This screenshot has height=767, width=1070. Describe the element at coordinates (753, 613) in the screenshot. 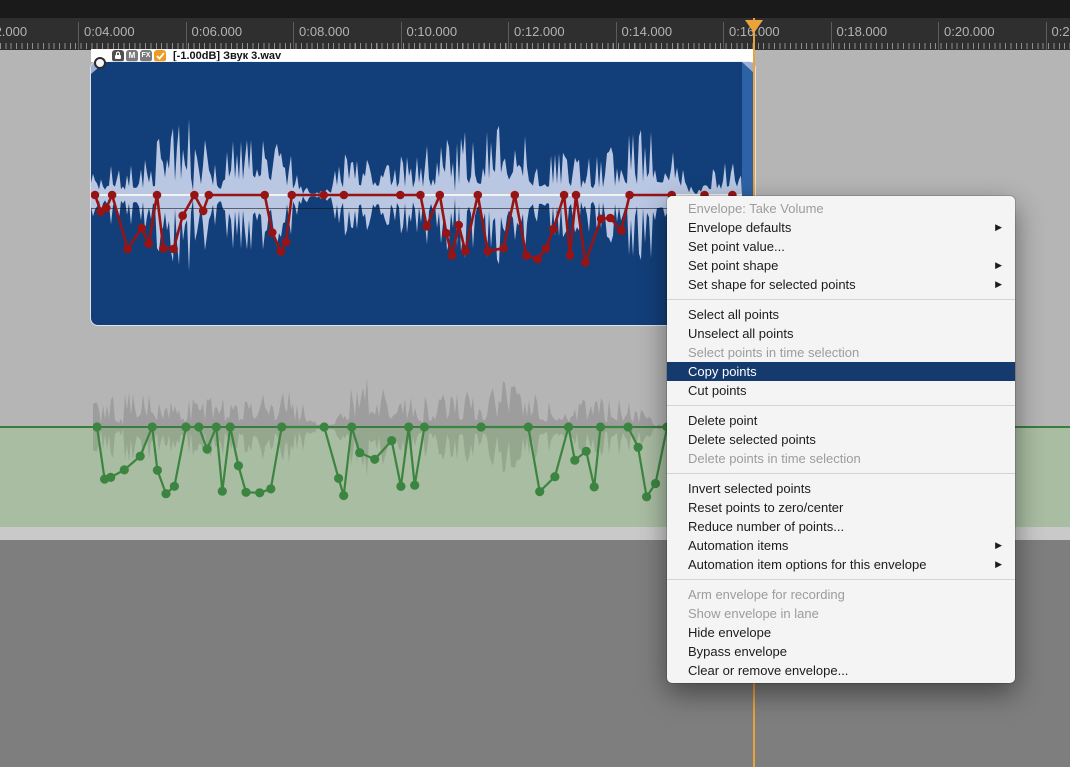

I see `menu-item-label: Show envelope in lane` at that location.